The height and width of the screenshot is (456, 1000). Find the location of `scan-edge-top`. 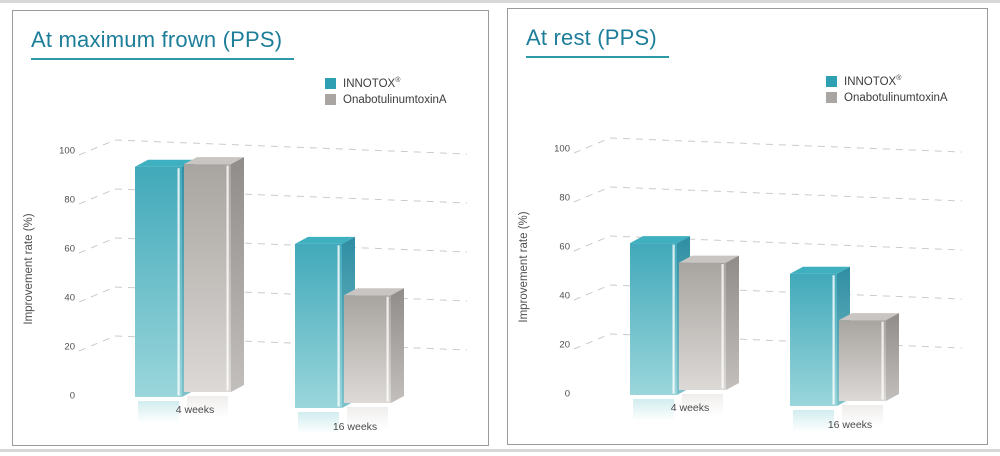

scan-edge-top is located at coordinates (500, 1).